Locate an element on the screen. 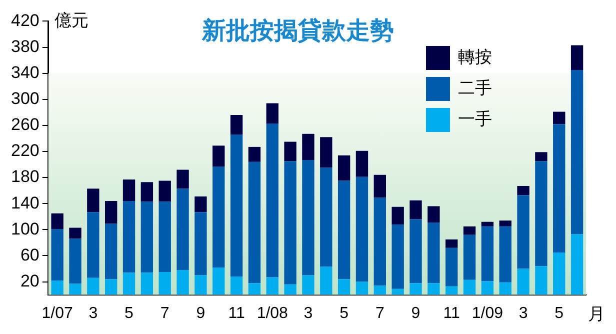 The image size is (616, 334). y-tick-label: 20 is located at coordinates (30, 280).